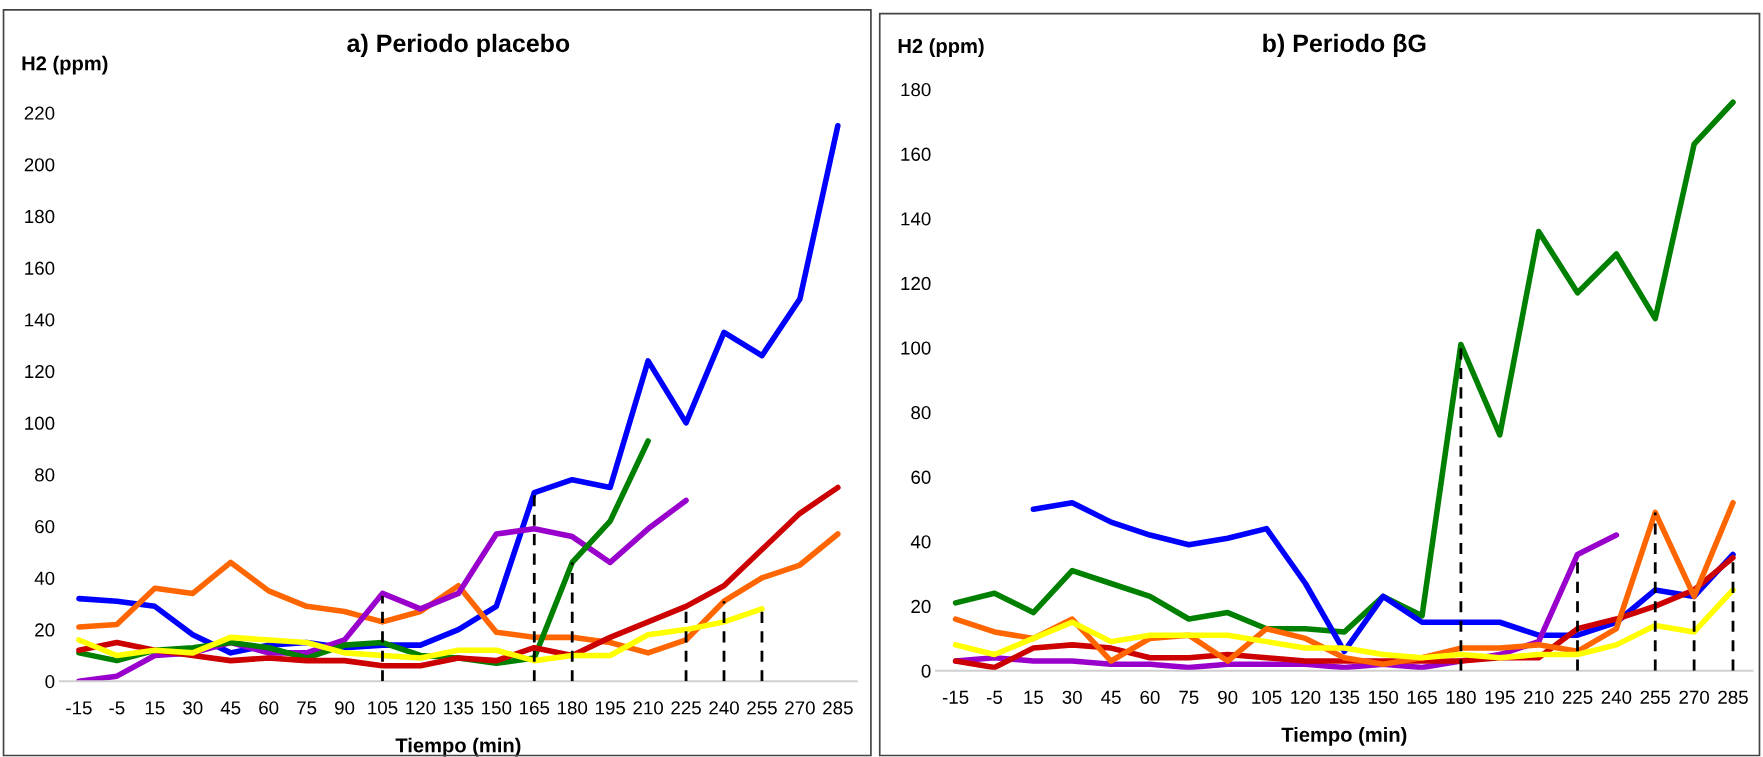 This screenshot has height=757, width=1763. Describe the element at coordinates (39, 165) in the screenshot. I see `y-tick-label: 200` at that location.